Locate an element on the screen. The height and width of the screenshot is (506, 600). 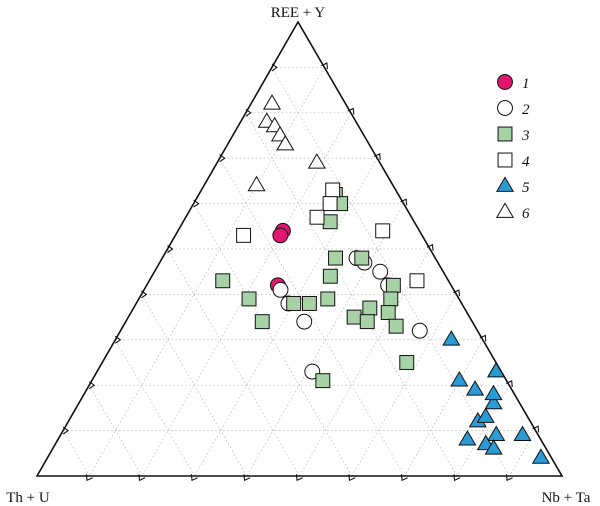
legend-label-5: 5 is located at coordinates (526, 188).